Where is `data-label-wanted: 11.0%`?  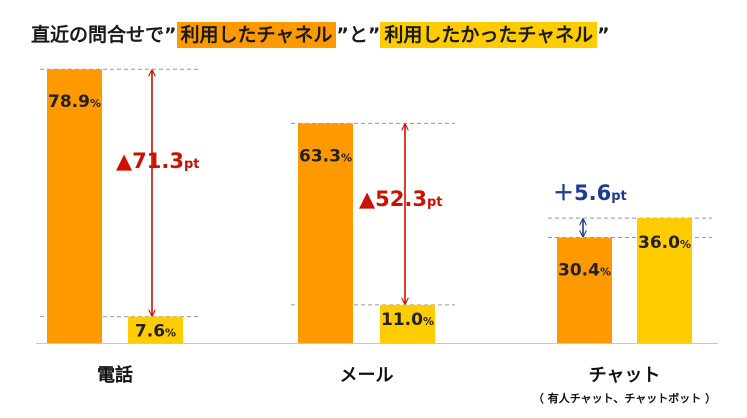
data-label-wanted: 11.0% is located at coordinates (407, 320).